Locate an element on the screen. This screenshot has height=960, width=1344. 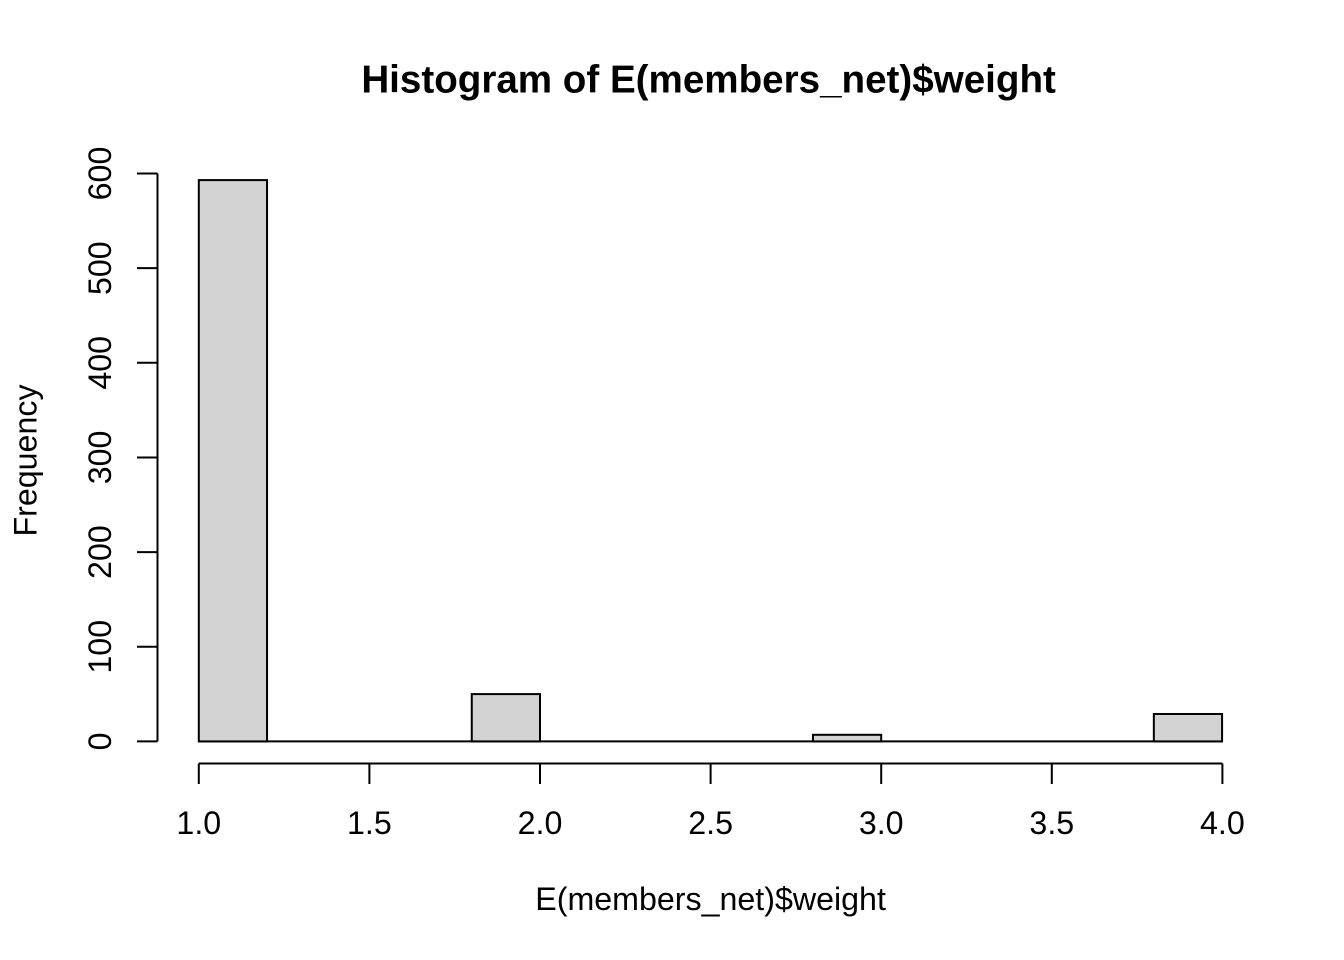
svg-text: 400 is located at coordinates (100, 363).